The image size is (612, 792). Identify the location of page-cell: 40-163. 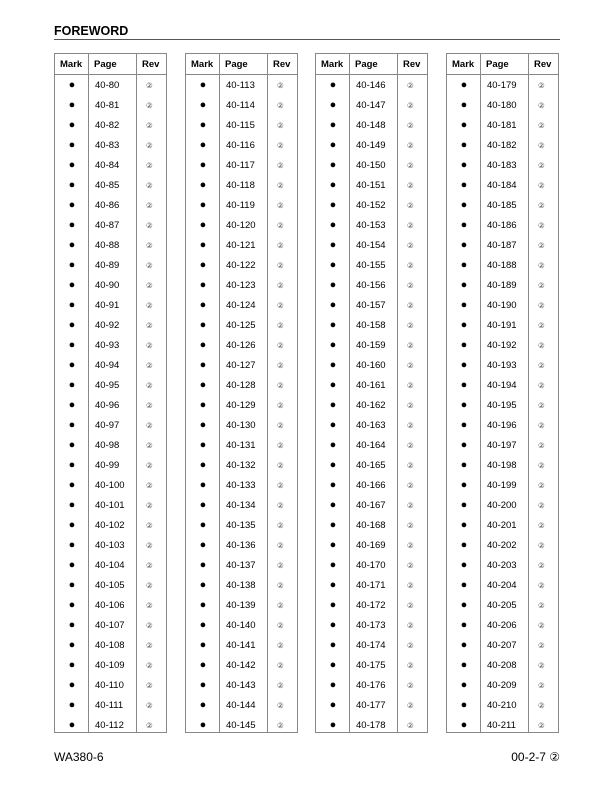
(371, 425).